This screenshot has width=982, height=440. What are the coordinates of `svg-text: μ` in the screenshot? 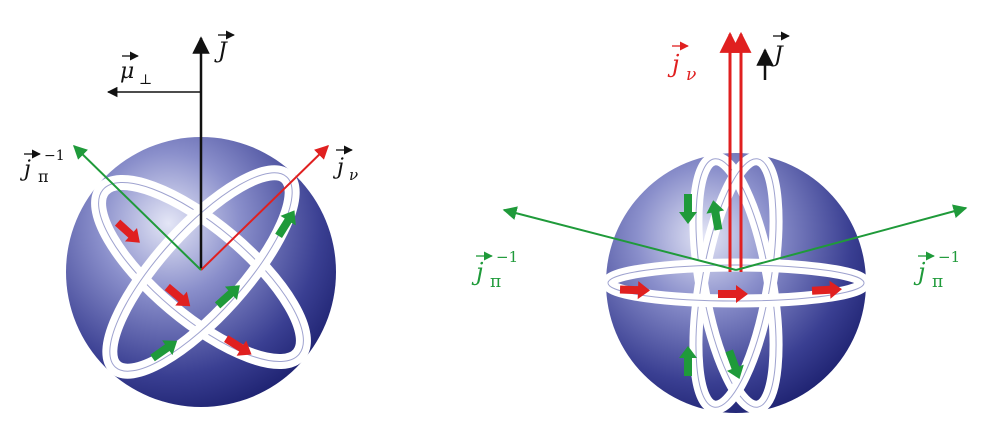 It's located at (127, 71).